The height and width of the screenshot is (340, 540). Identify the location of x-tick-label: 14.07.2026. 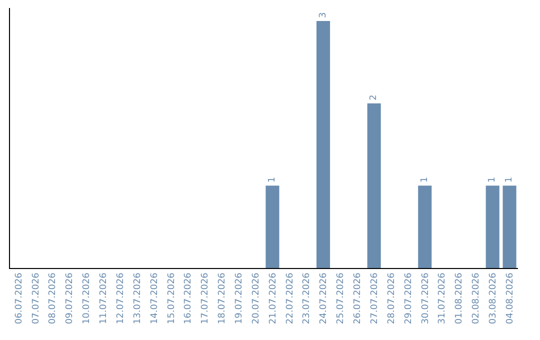
(155, 298).